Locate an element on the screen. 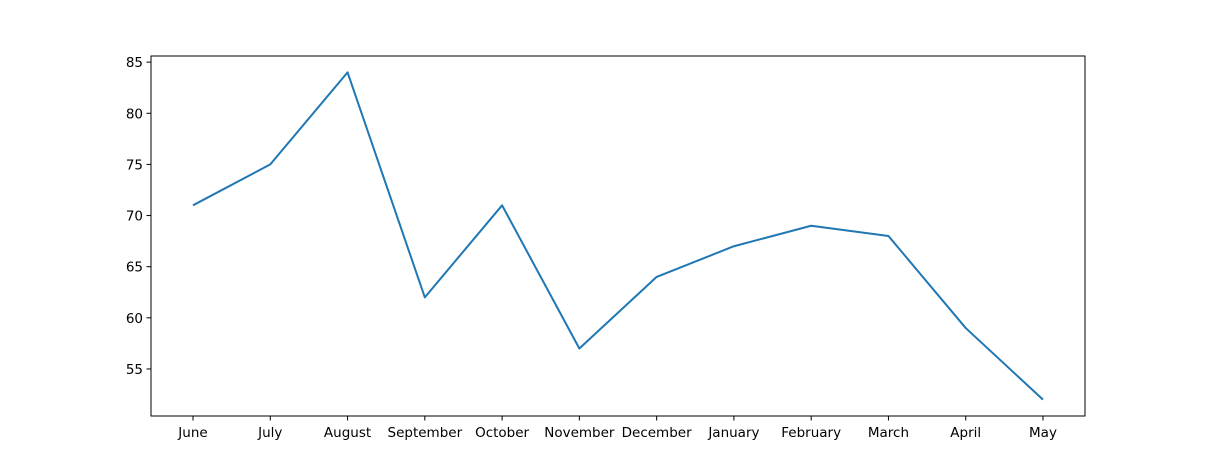  x-tick-label: August is located at coordinates (347, 433).